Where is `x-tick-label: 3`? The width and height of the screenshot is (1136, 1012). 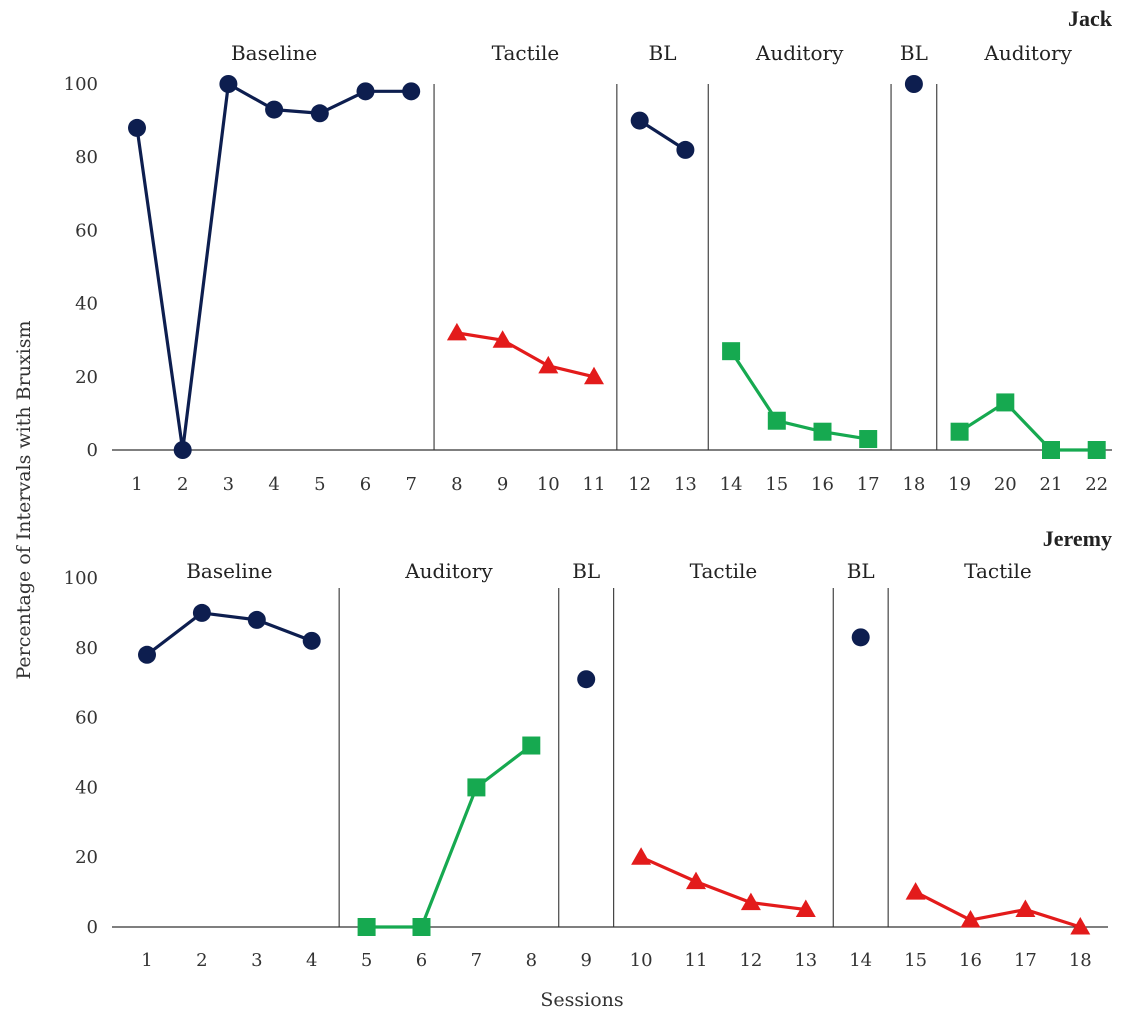 x-tick-label: 3 is located at coordinates (256, 960).